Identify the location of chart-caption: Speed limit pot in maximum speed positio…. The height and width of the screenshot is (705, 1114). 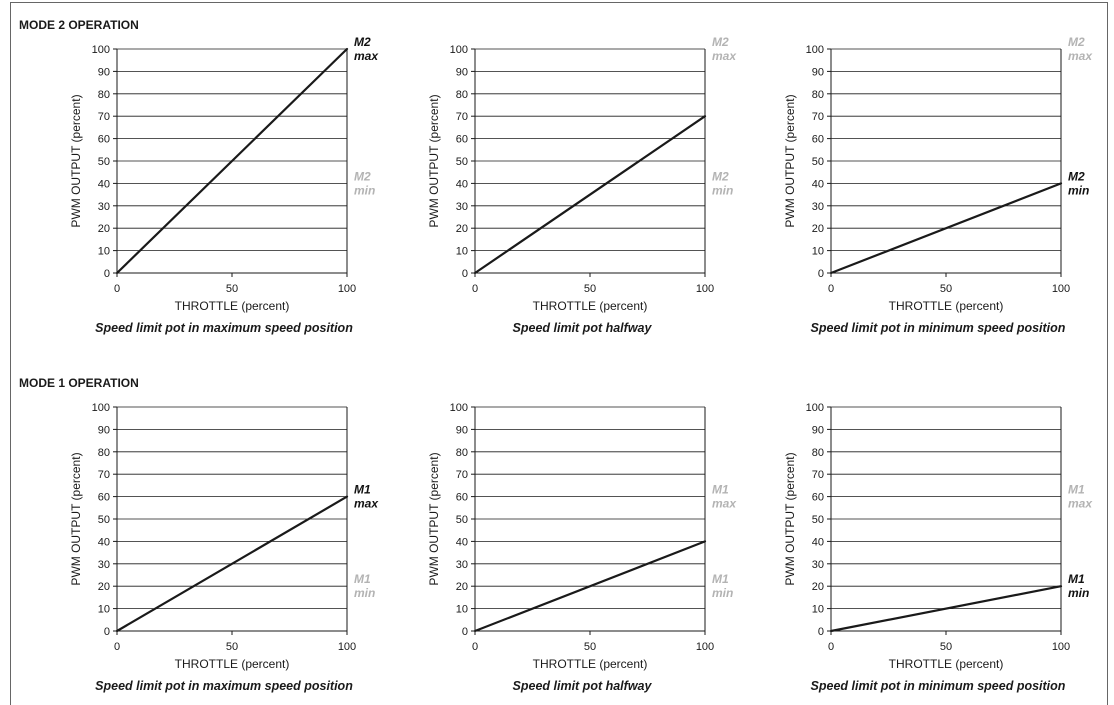
(224, 328).